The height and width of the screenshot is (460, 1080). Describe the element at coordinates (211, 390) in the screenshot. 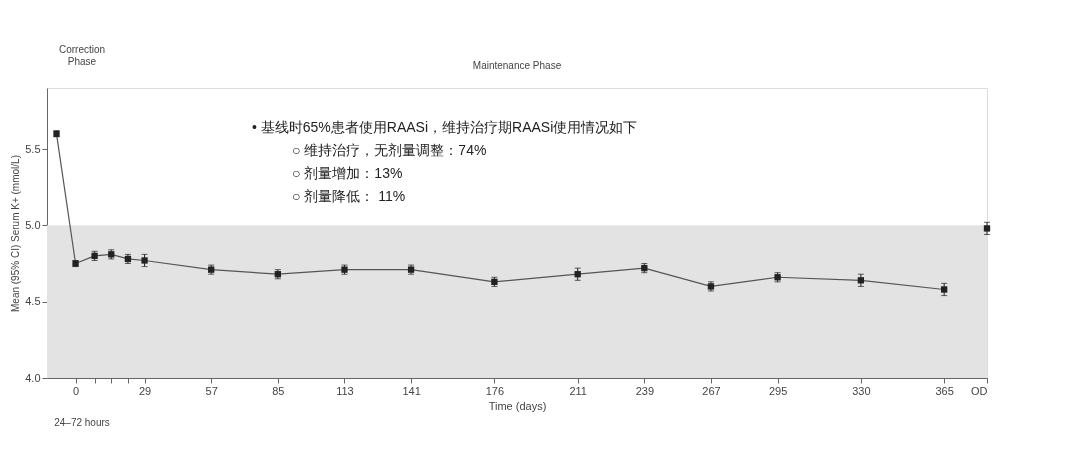

I see `x-tick-label: 57` at that location.